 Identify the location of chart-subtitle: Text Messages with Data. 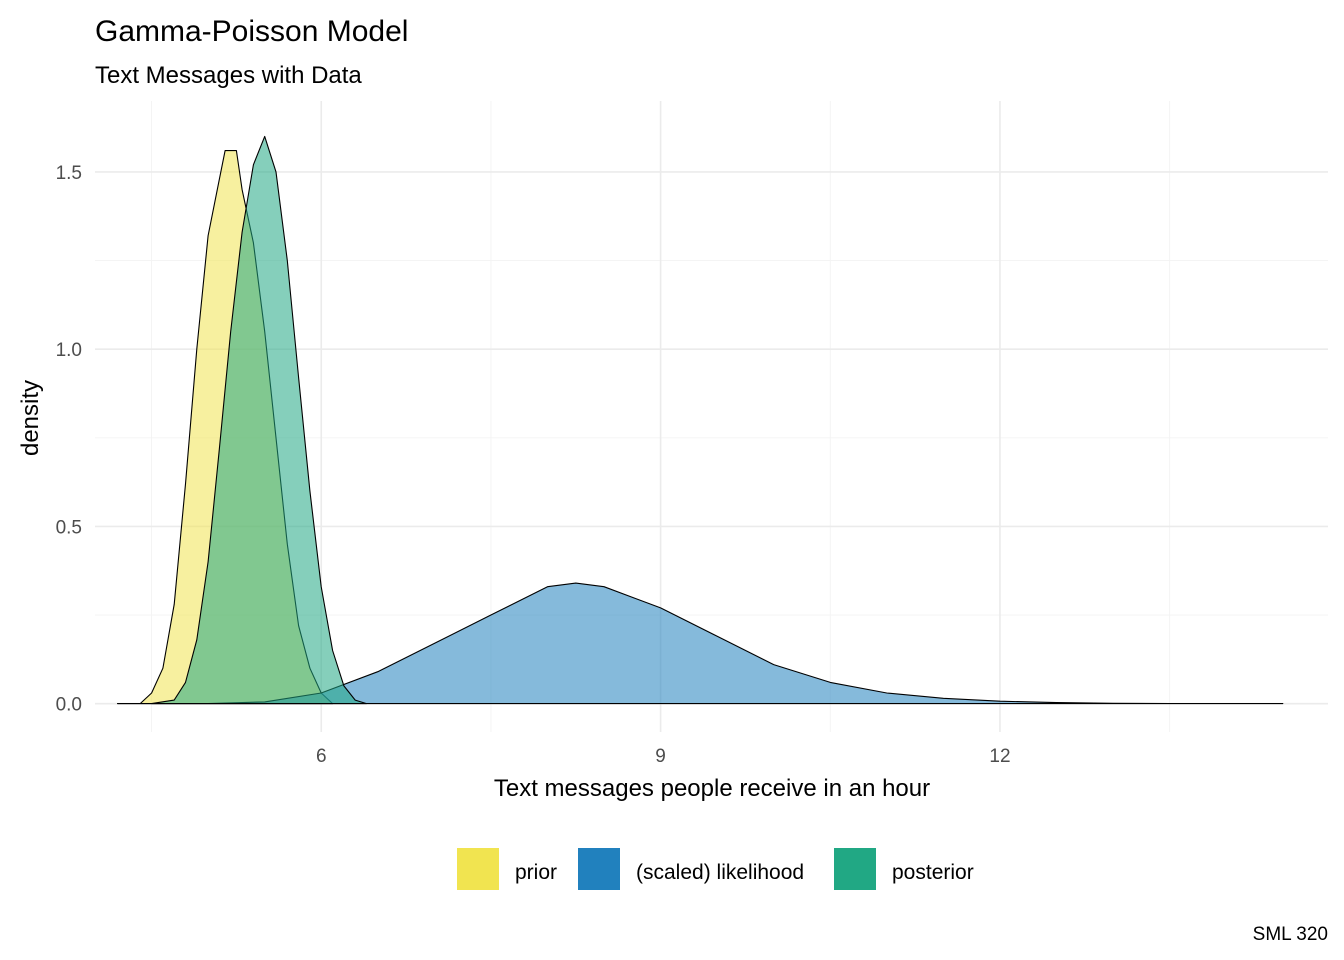
(228, 75).